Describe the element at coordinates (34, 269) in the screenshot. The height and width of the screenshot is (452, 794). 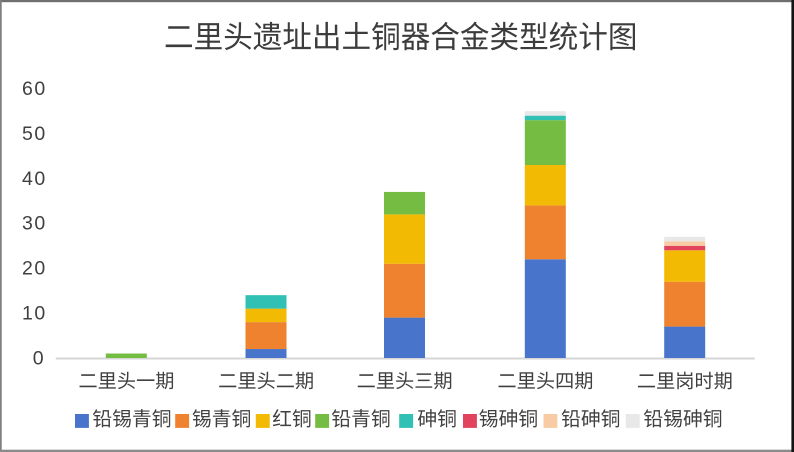
I see `svg-text: 20` at that location.